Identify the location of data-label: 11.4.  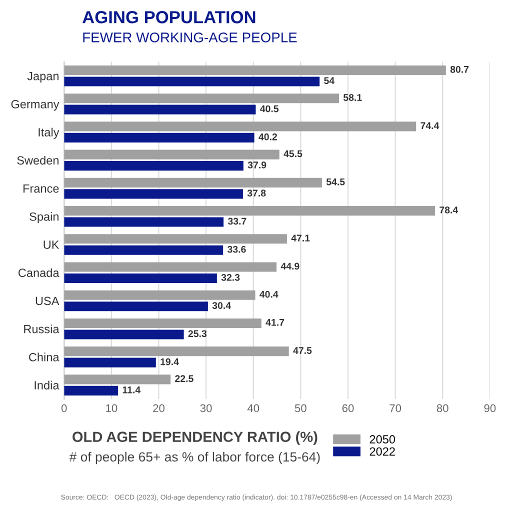
(131, 390).